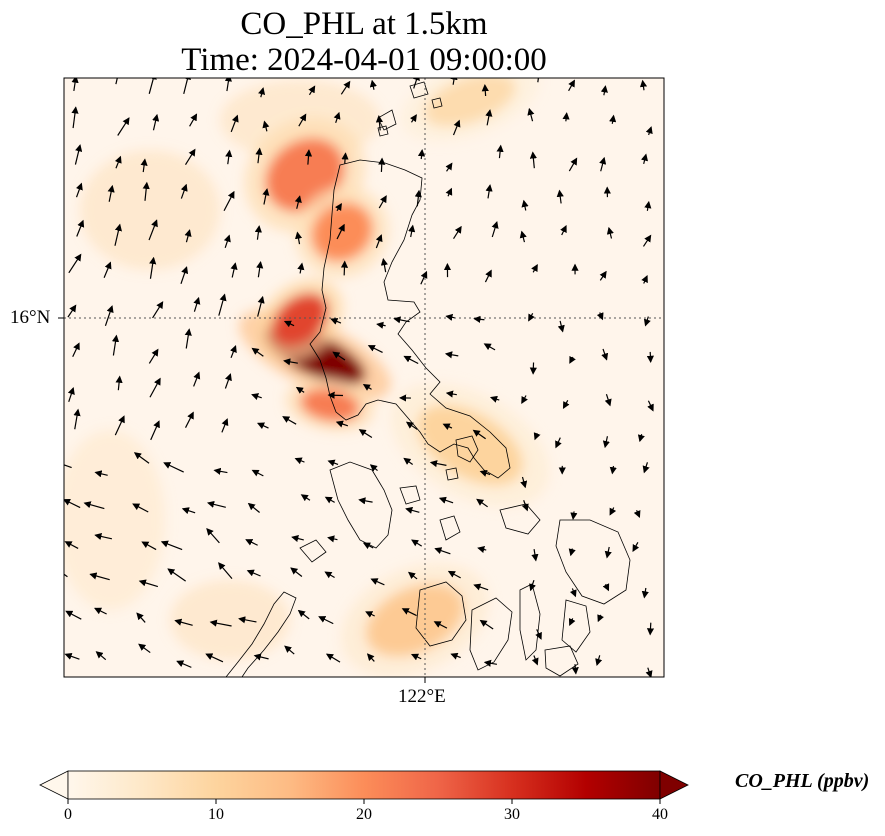 This screenshot has width=885, height=836. What do you see at coordinates (802, 781) in the screenshot?
I see `colorbar-label: CO_PHL (ppbv)` at bounding box center [802, 781].